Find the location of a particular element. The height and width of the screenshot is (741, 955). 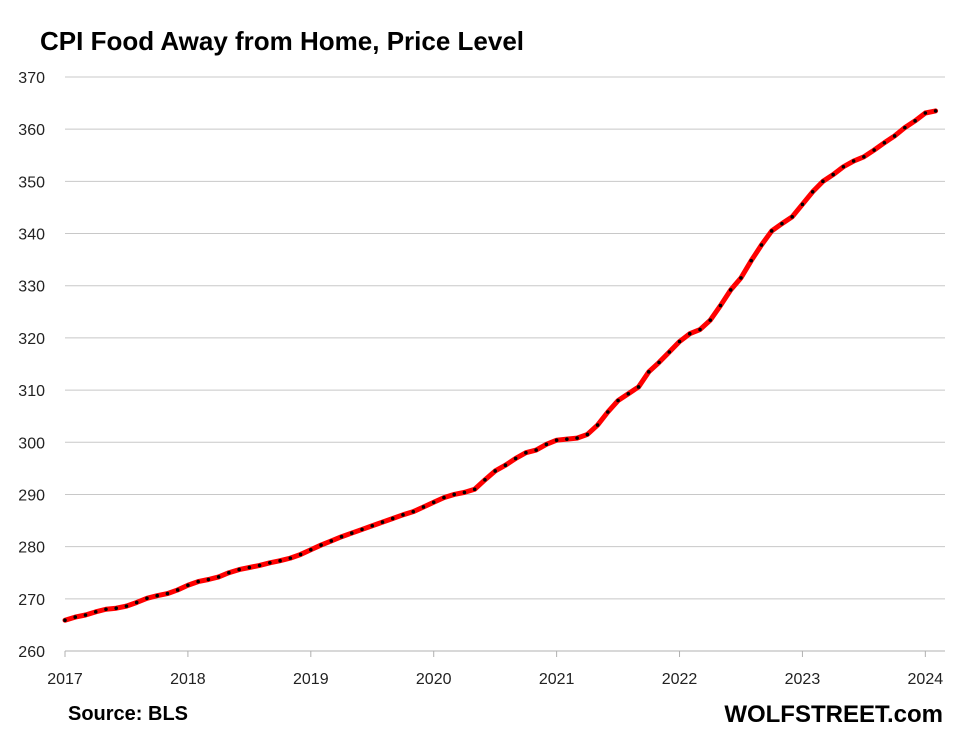

x-tick-label: 2023 is located at coordinates (803, 679).